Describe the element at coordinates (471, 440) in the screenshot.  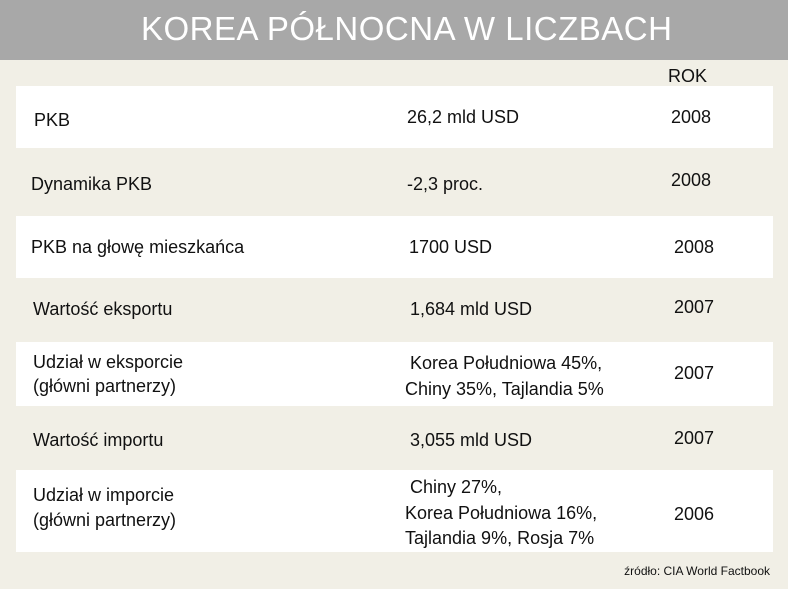
I see `row-value: 3,055 mld USD` at that location.